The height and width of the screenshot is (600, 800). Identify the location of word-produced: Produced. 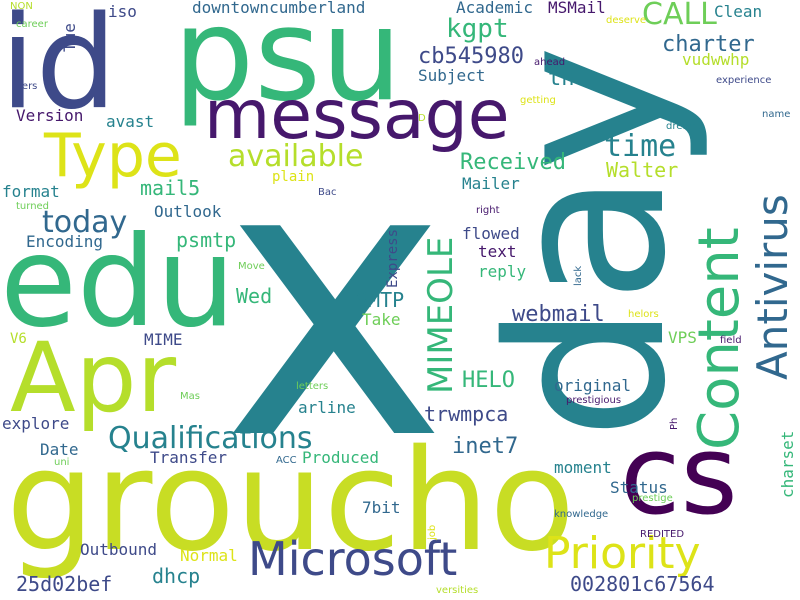
(341, 457).